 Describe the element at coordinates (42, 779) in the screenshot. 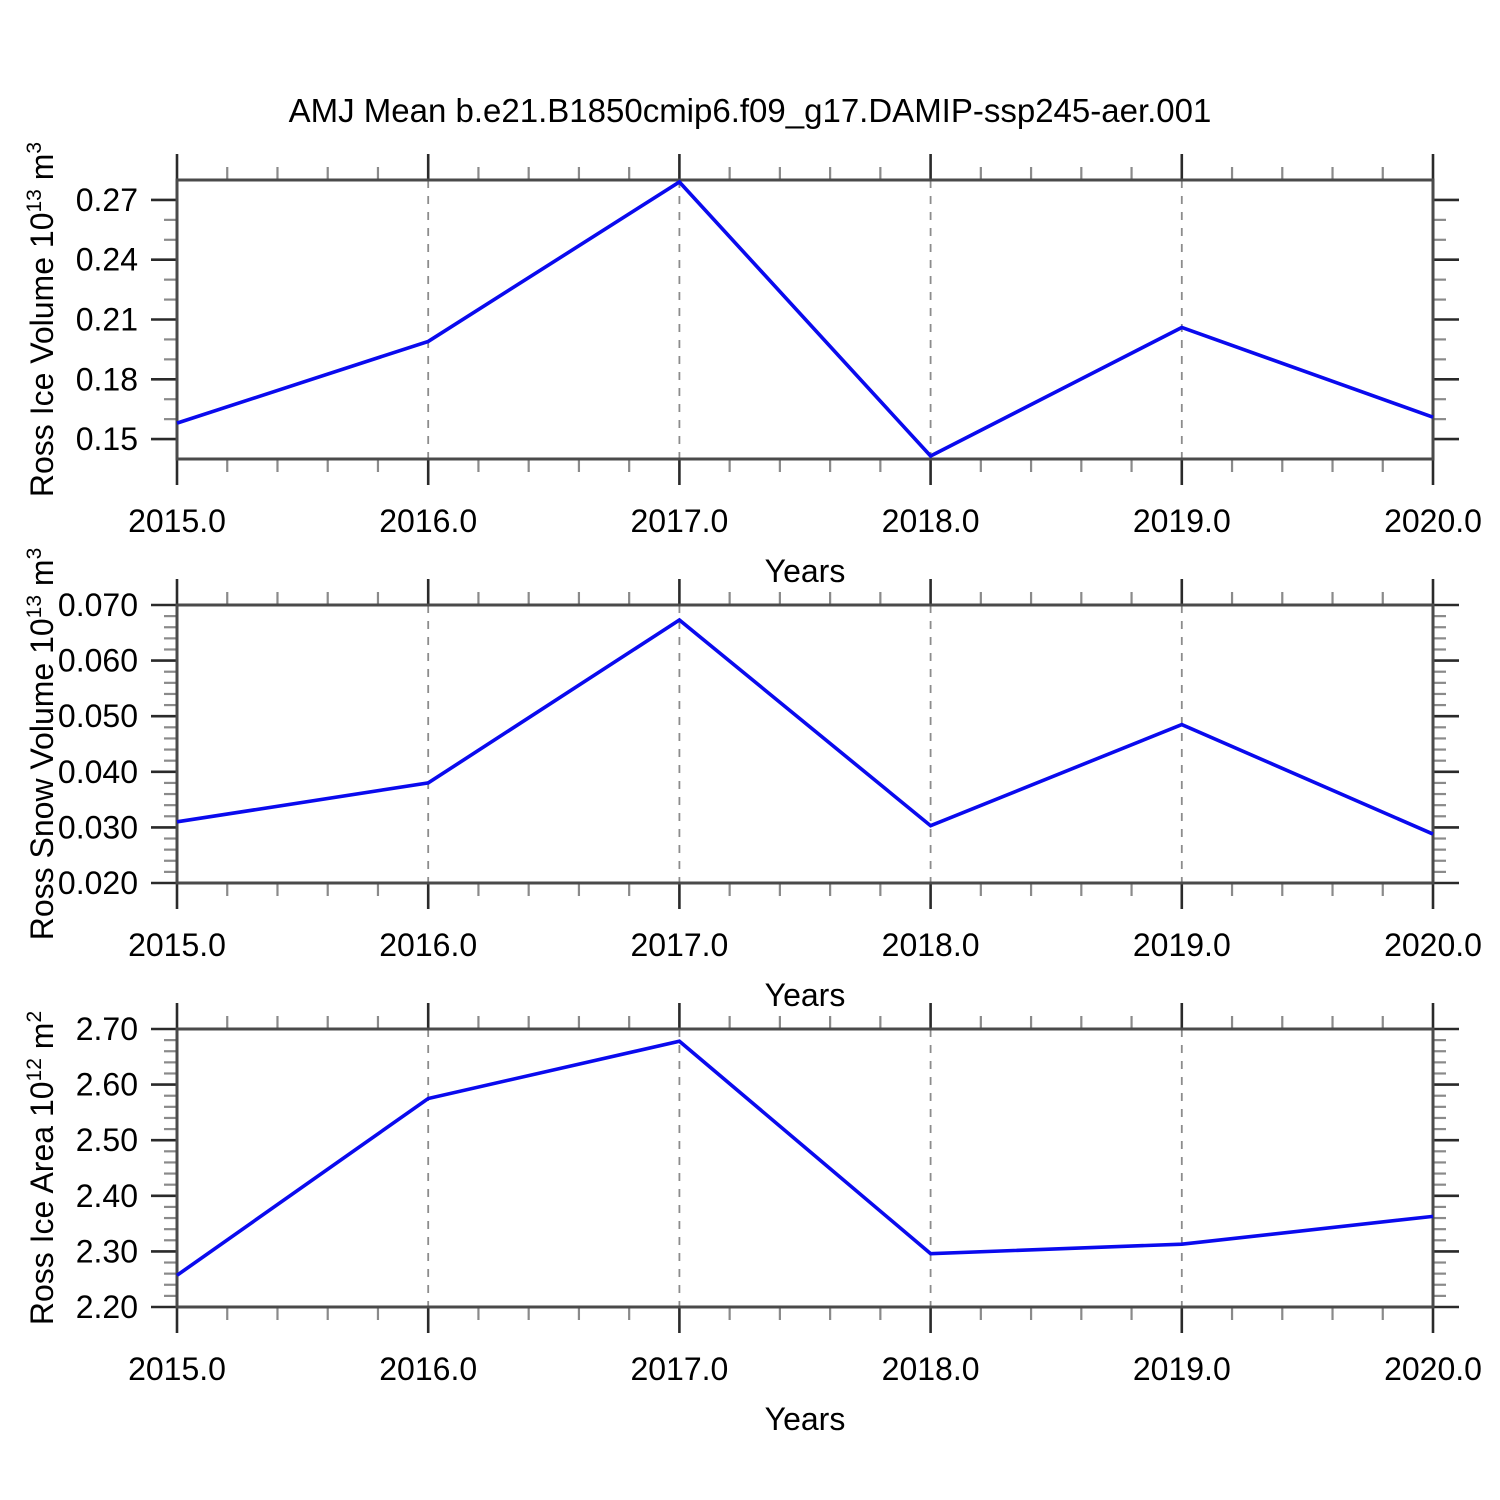

I see `y-axis-title-part: Ross Snow Volume 10` at that location.